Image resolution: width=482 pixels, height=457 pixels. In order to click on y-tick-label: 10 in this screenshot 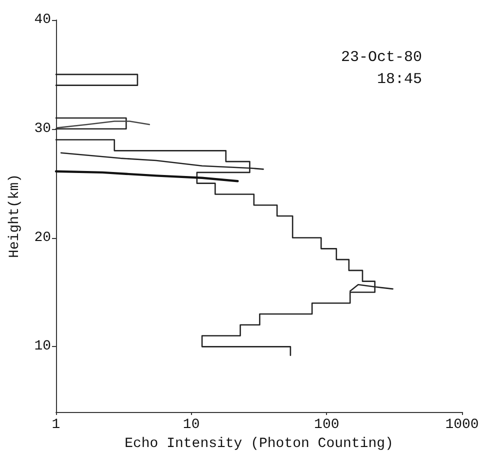, I will do `click(42, 346)`.